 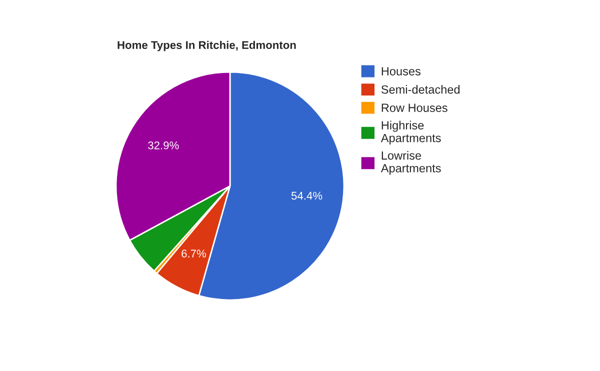 I want to click on legend-label: Highrise Apartments, so click(x=410, y=132).